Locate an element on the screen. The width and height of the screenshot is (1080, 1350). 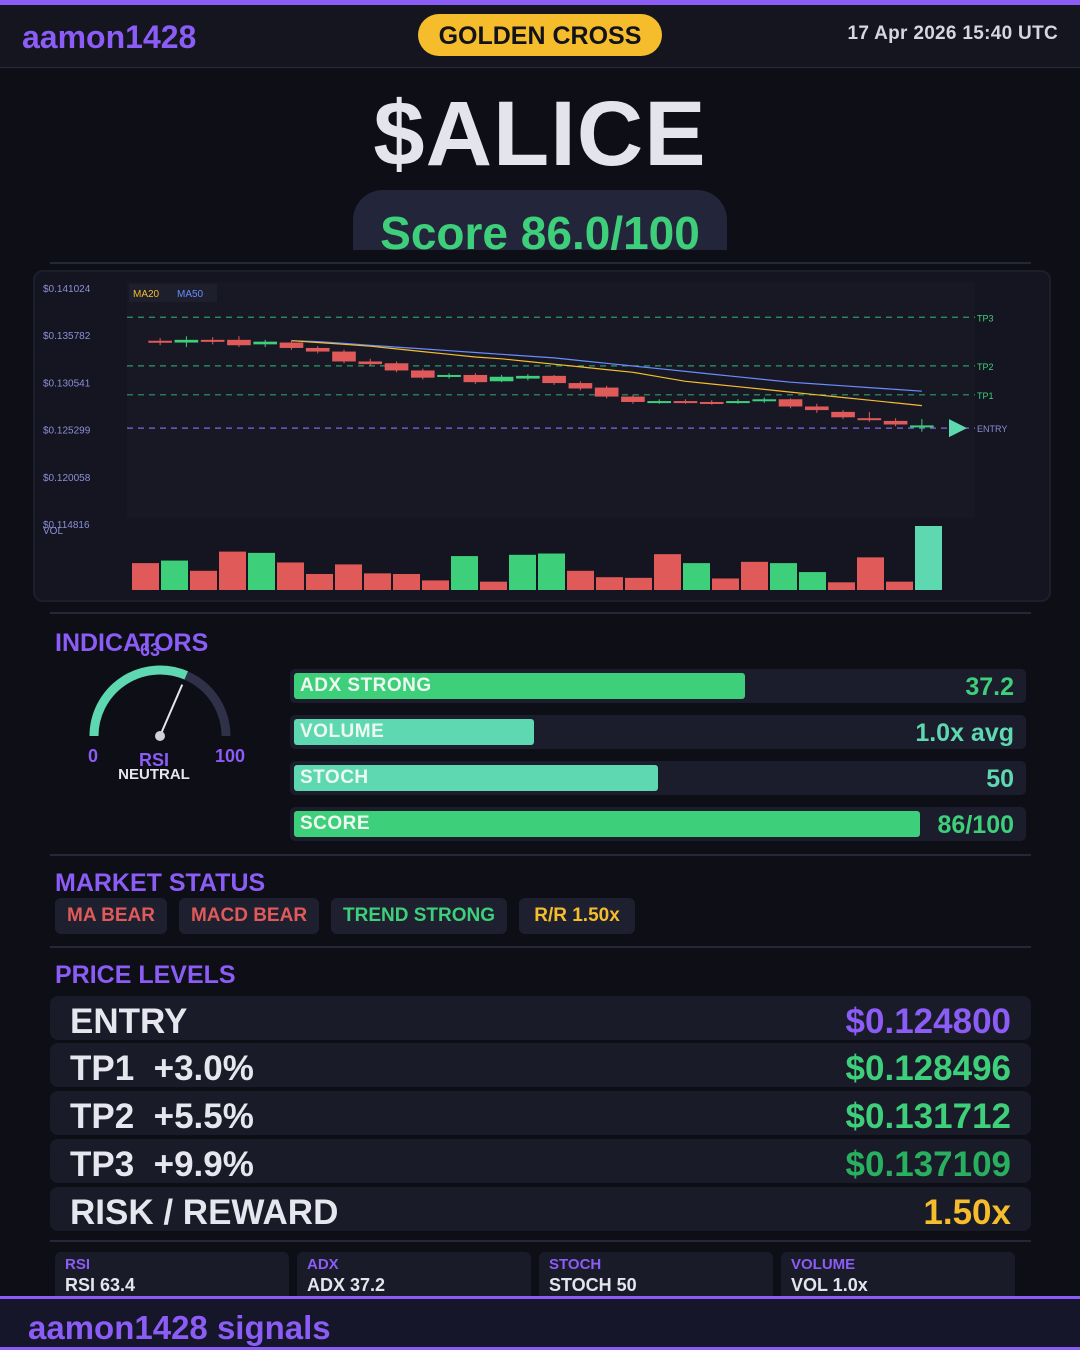
summary-card-value: STOCH 50 is located at coordinates (593, 1285).